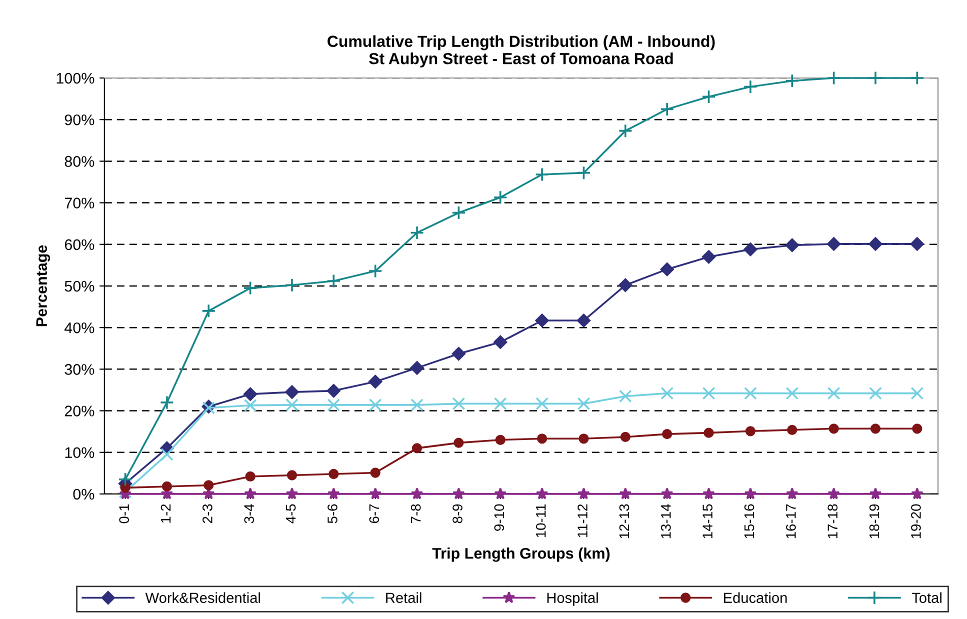  Describe the element at coordinates (583, 521) in the screenshot. I see `x-tick-label: 11-12` at that location.